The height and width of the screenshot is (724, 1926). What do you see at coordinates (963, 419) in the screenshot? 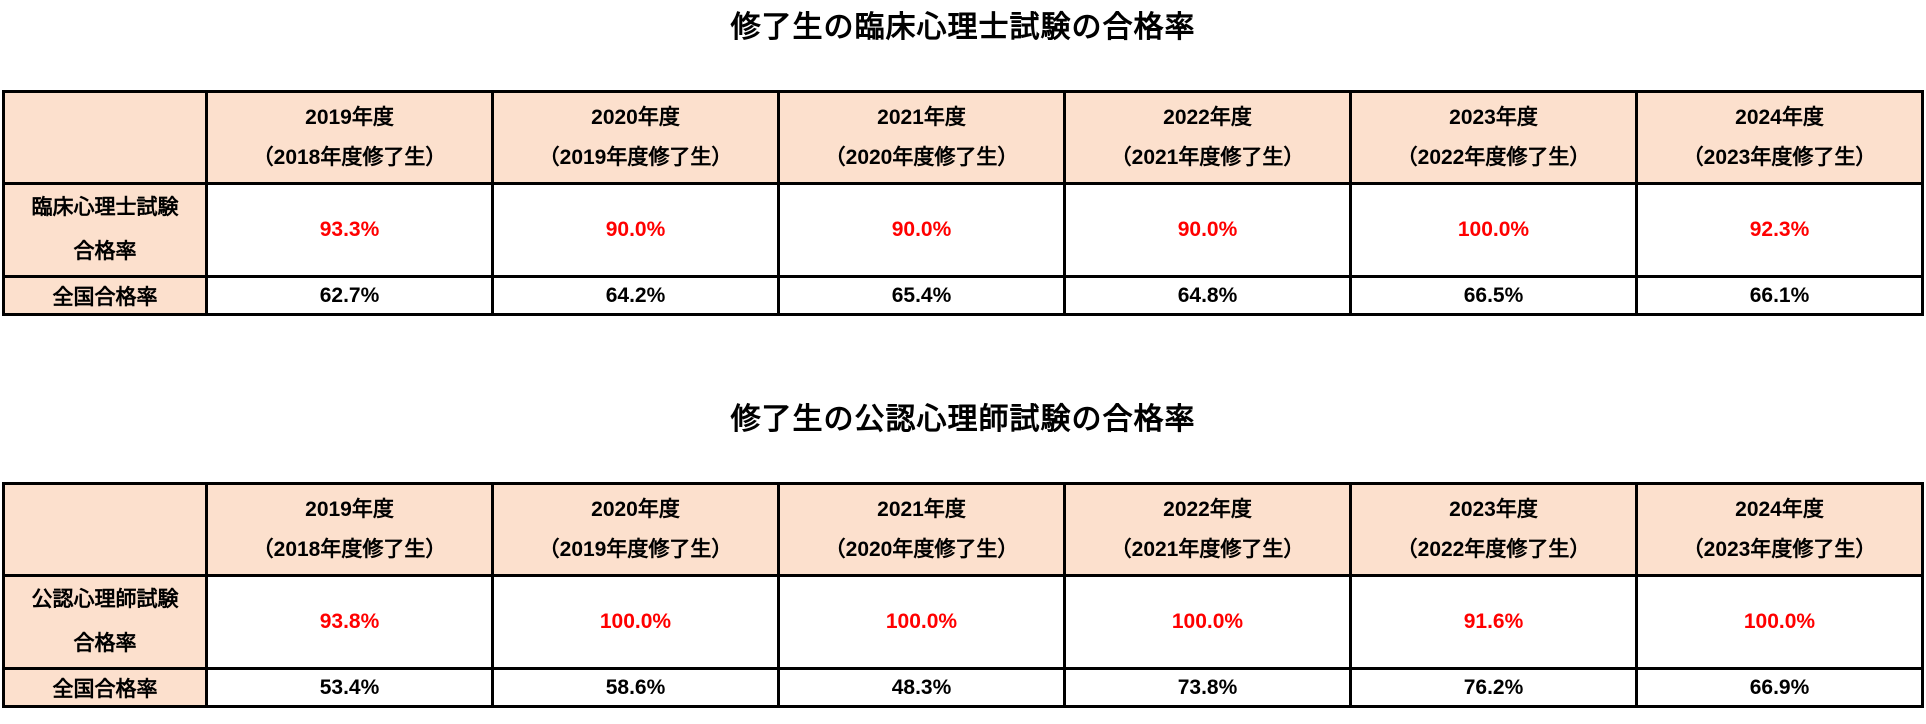
I see `certified-table-title: 修了生の公認心理師試験の合格率` at bounding box center [963, 419].